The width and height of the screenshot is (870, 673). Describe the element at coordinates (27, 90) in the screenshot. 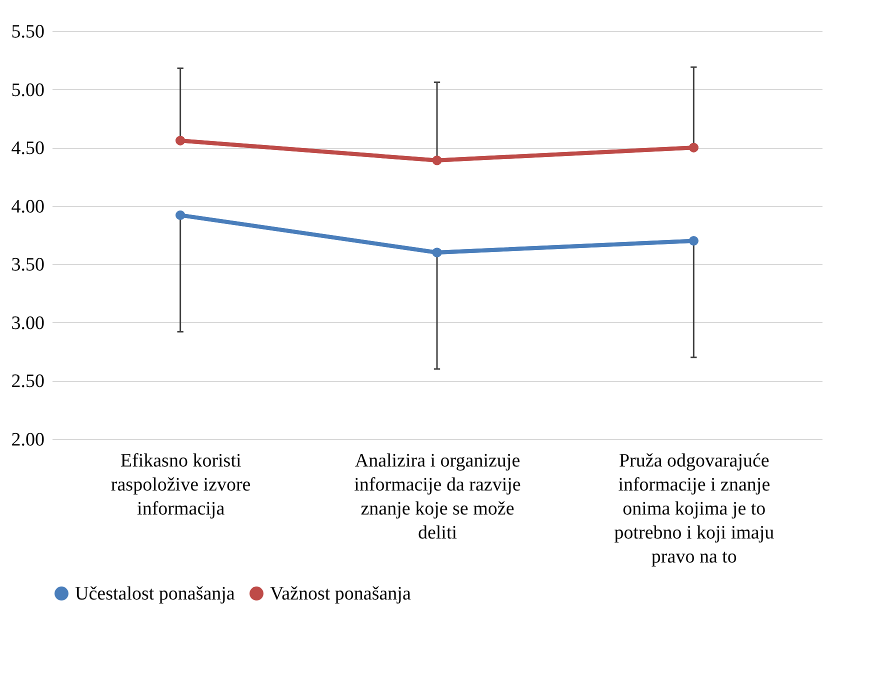

I see `y-tick-label: 5.00` at that location.